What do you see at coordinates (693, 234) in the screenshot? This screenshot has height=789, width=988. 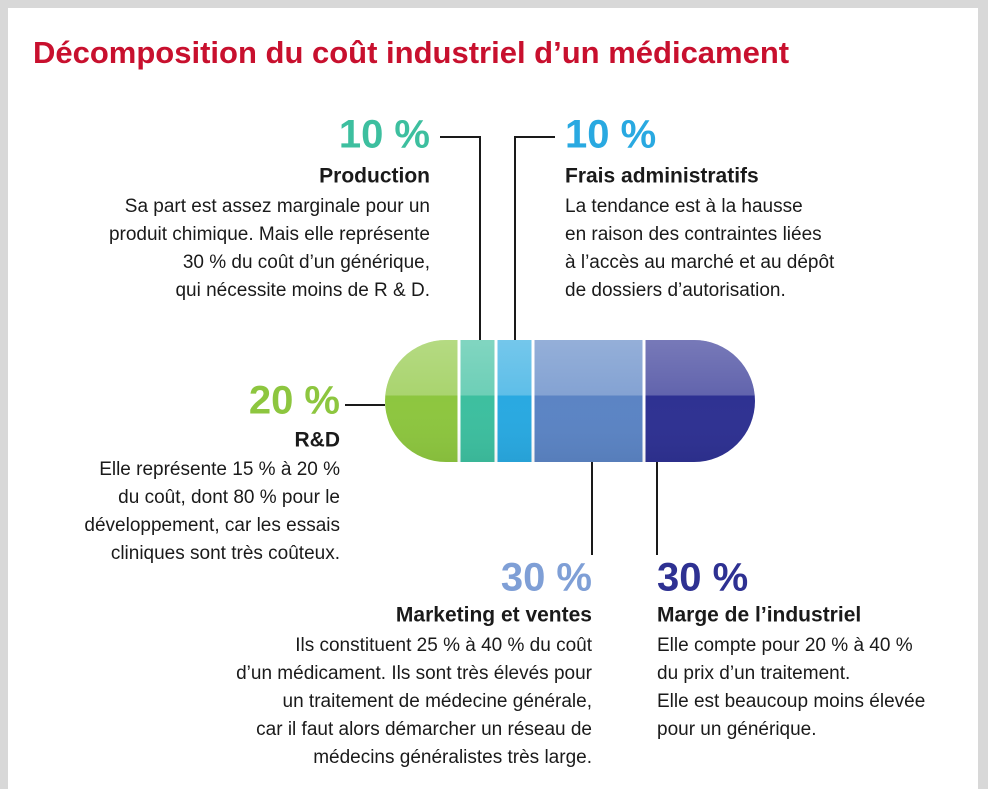 I see `description-line: en raison des contraintes liées` at bounding box center [693, 234].